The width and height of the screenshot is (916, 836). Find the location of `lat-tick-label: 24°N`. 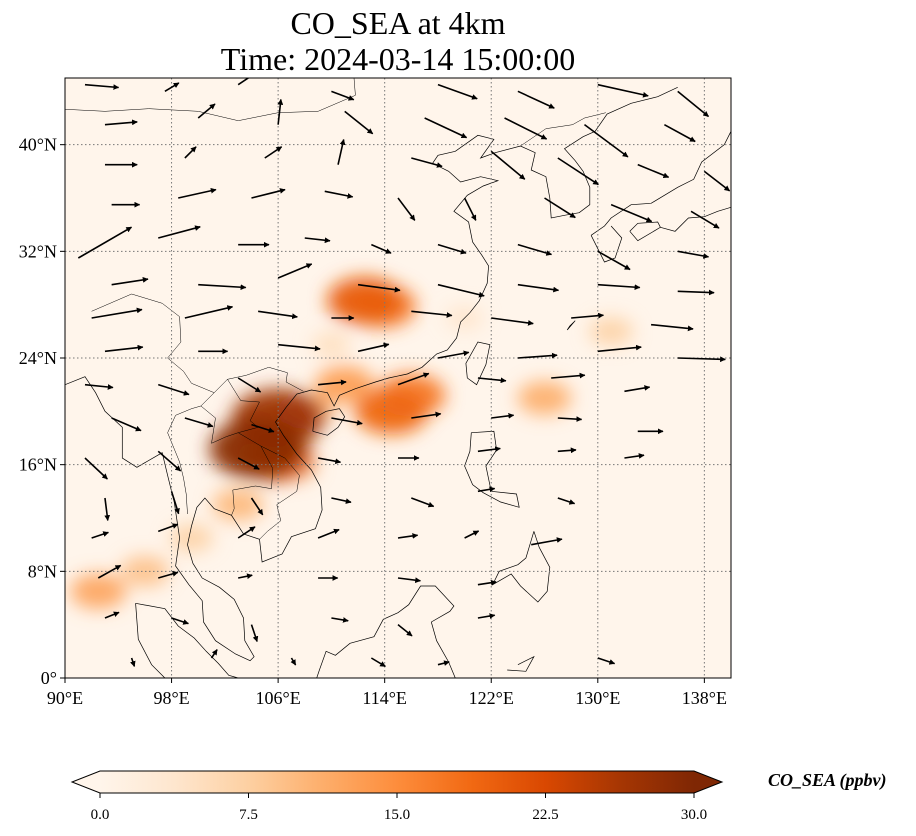

lat-tick-label: 24°N is located at coordinates (38, 358).